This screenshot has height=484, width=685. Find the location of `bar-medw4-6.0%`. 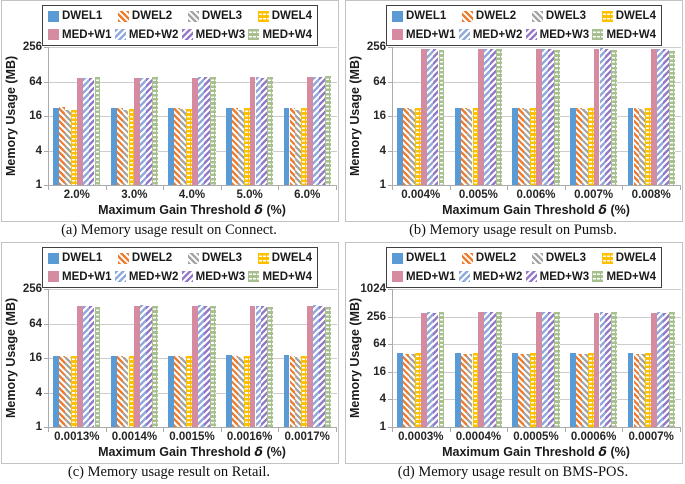

bar-medw4-6.0% is located at coordinates (327, 130).